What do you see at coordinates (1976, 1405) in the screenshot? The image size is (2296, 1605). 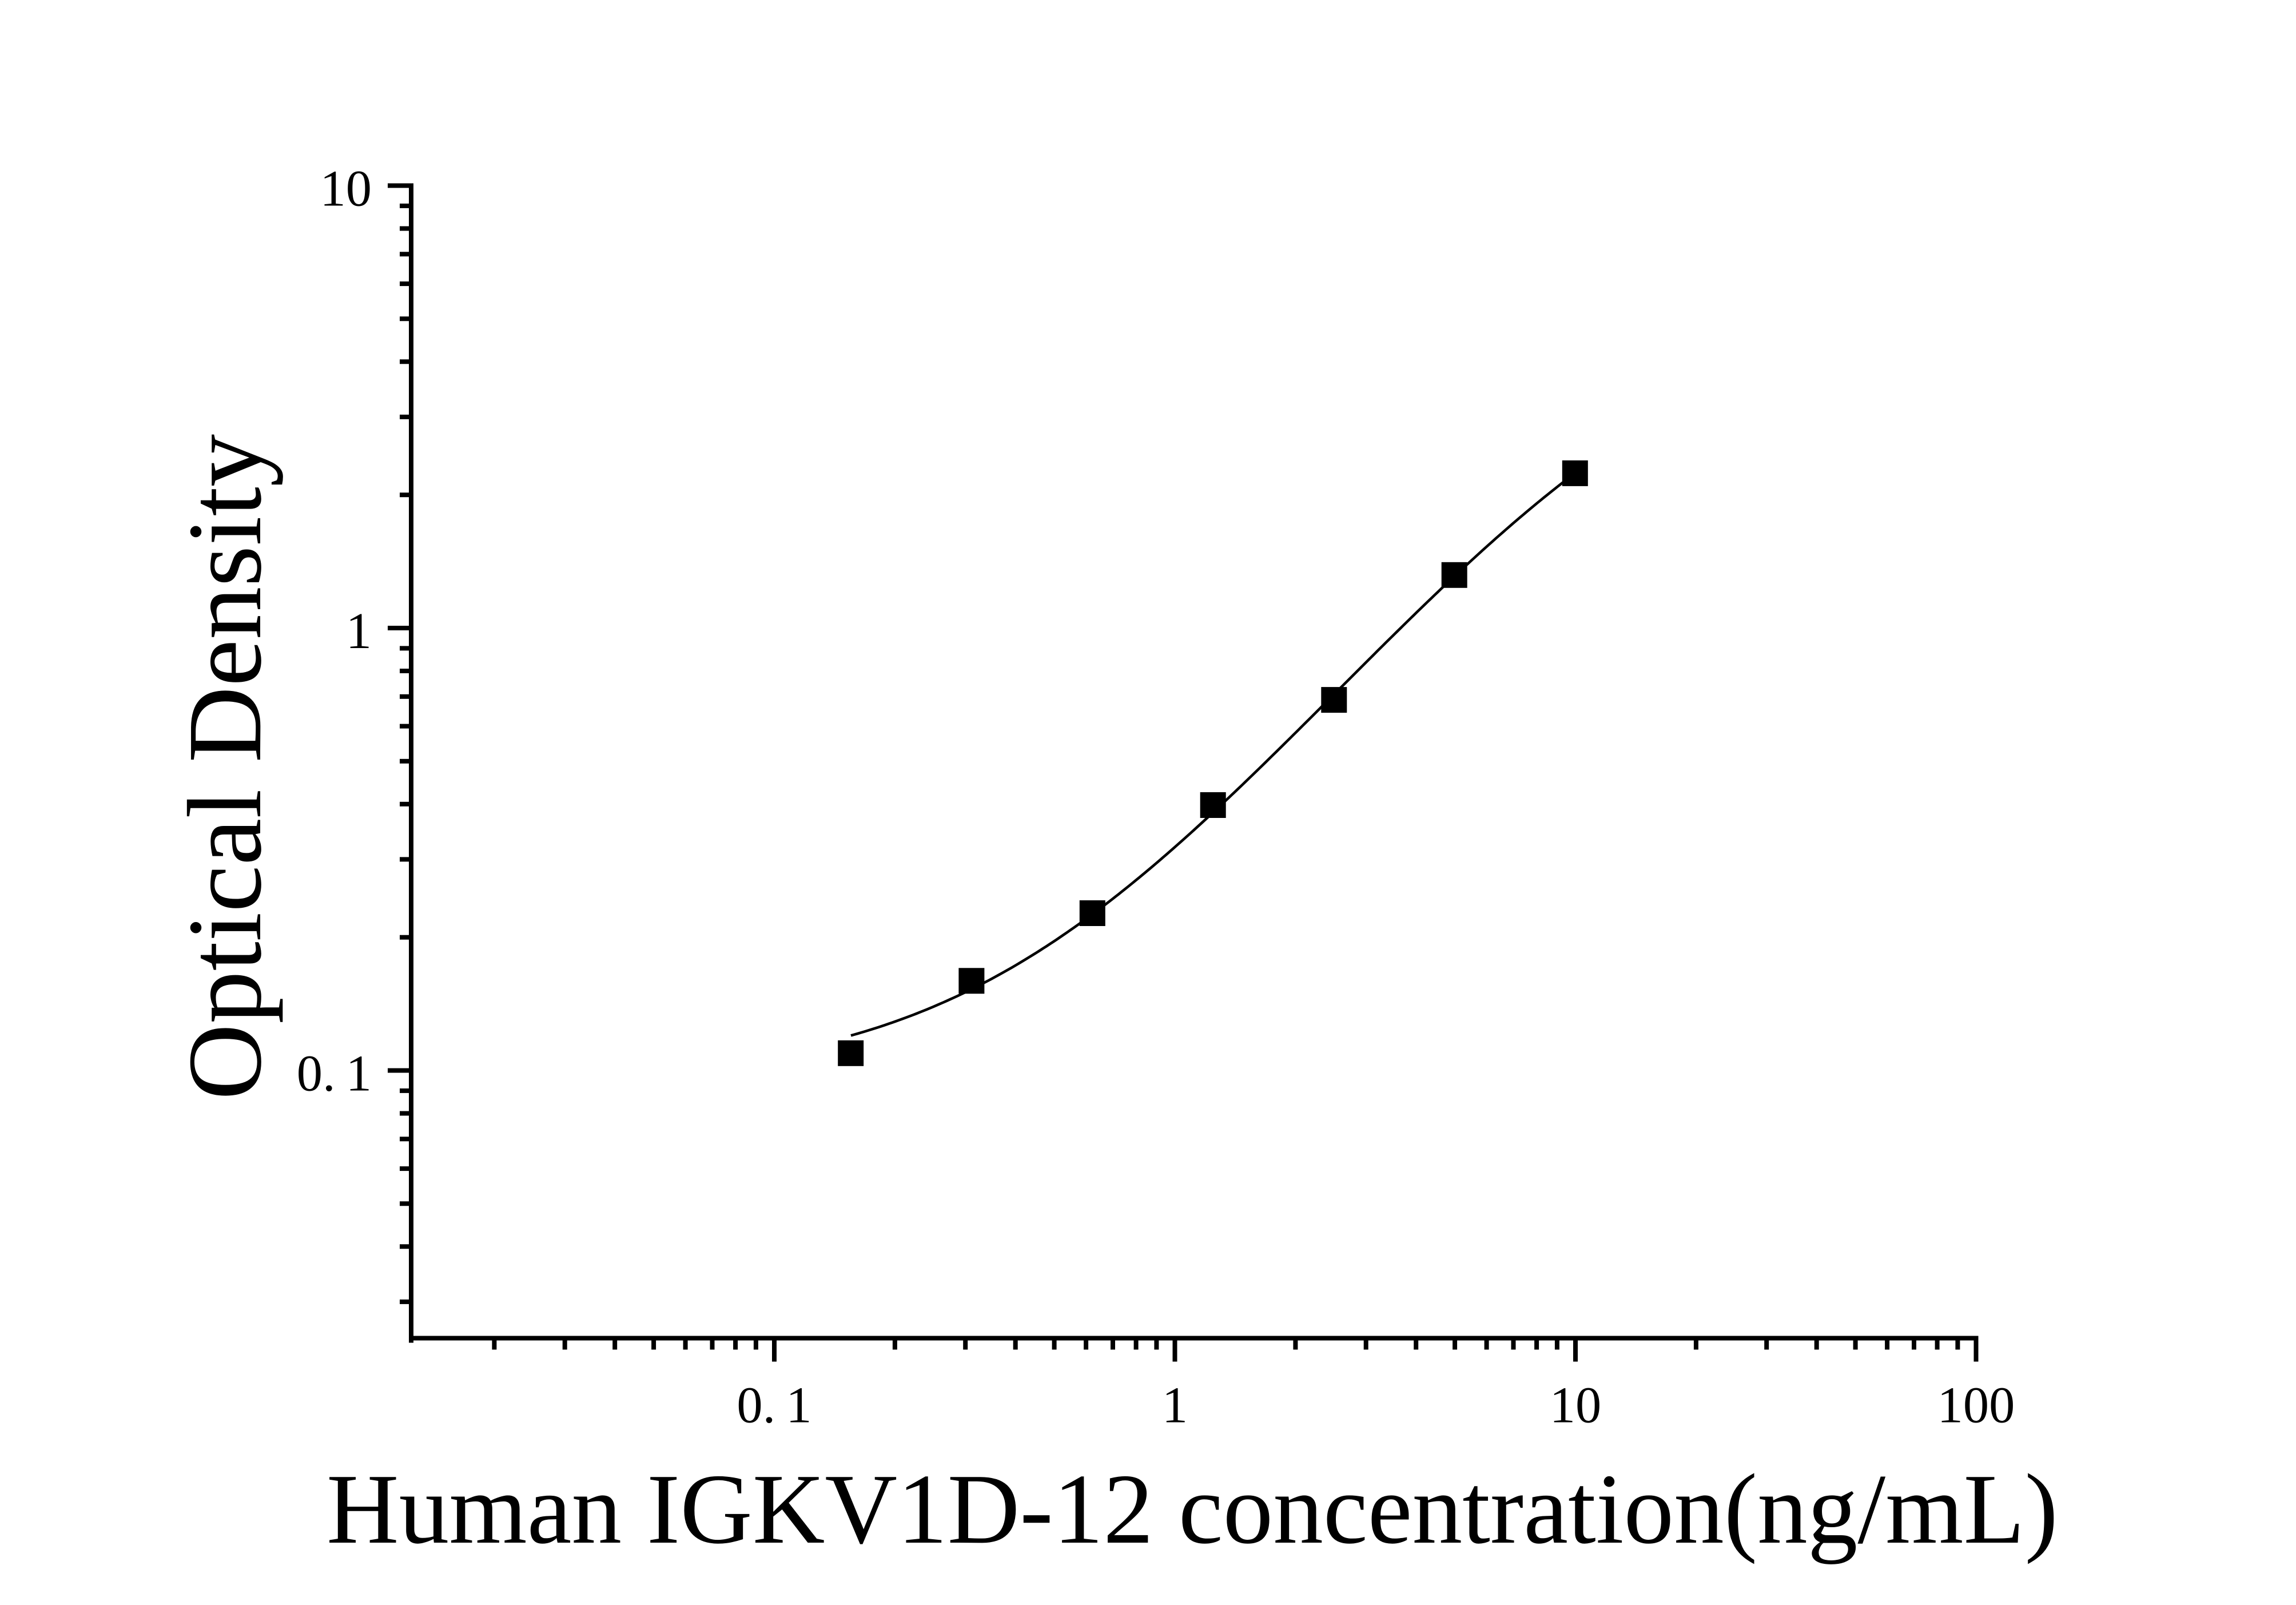 I see `svg-text: 100` at bounding box center [1976, 1405].